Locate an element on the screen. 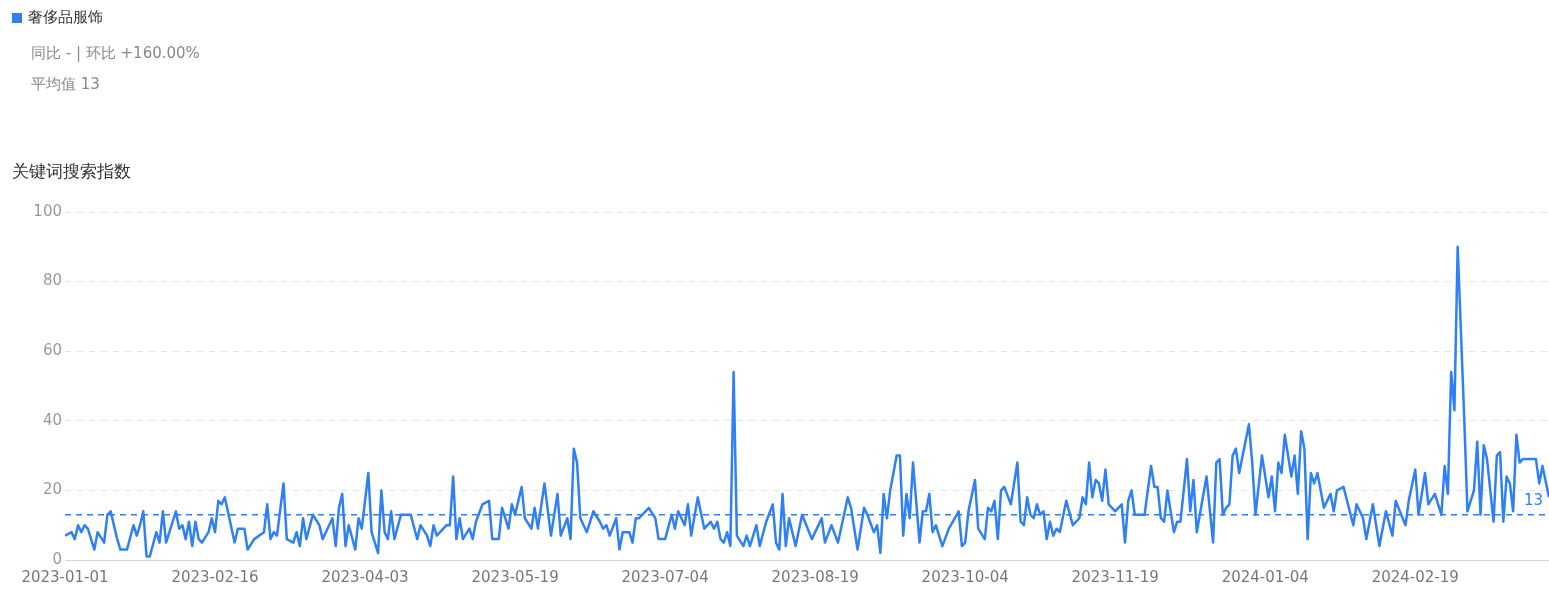 The height and width of the screenshot is (600, 1549). x-tick-label: 2023-05-19 is located at coordinates (515, 576).